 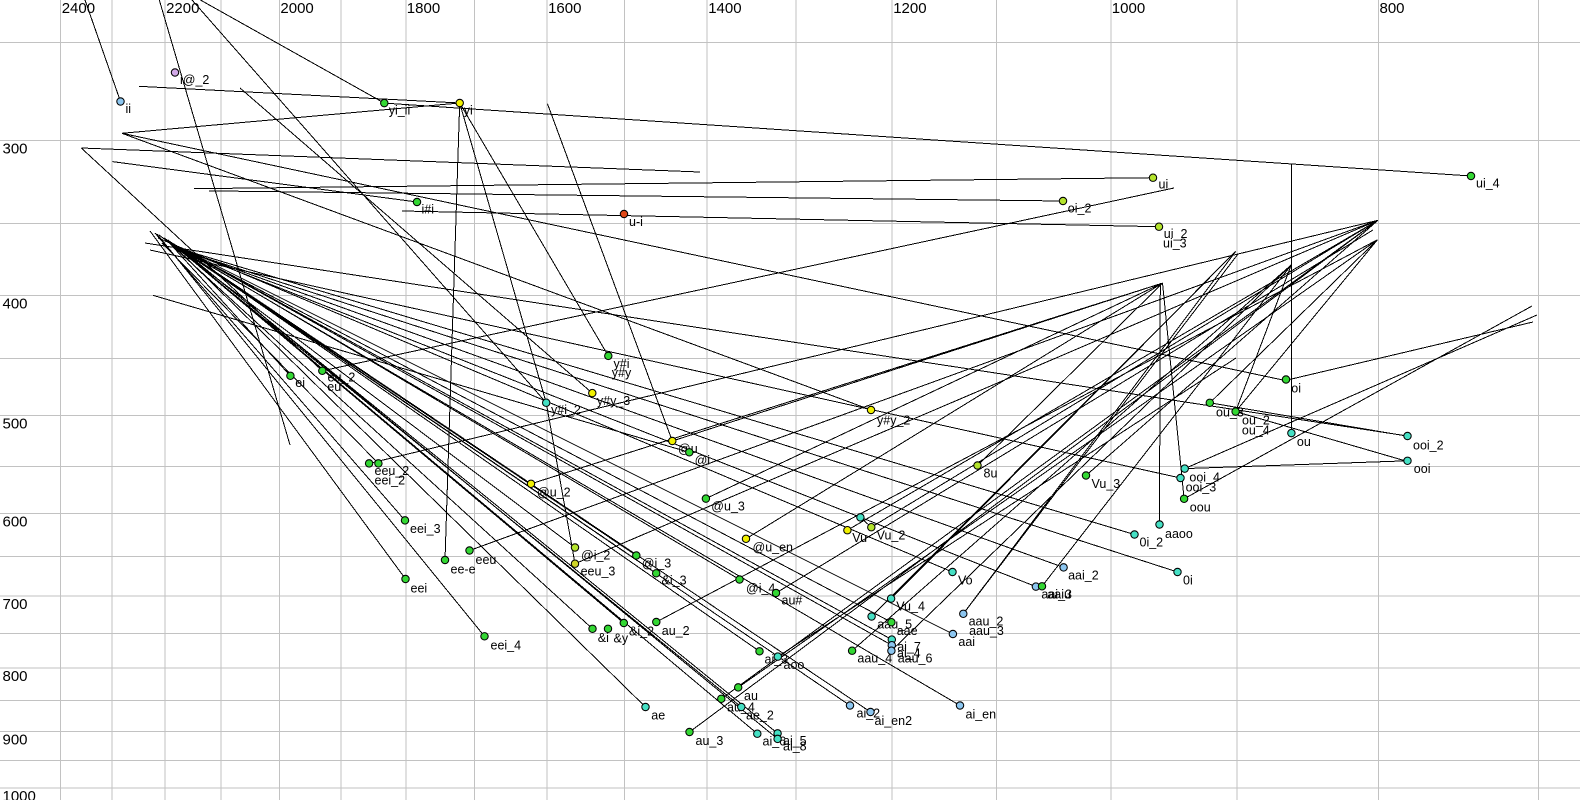 What do you see at coordinates (909, 654) in the screenshot?
I see `svg-text: ai_4` at bounding box center [909, 654].